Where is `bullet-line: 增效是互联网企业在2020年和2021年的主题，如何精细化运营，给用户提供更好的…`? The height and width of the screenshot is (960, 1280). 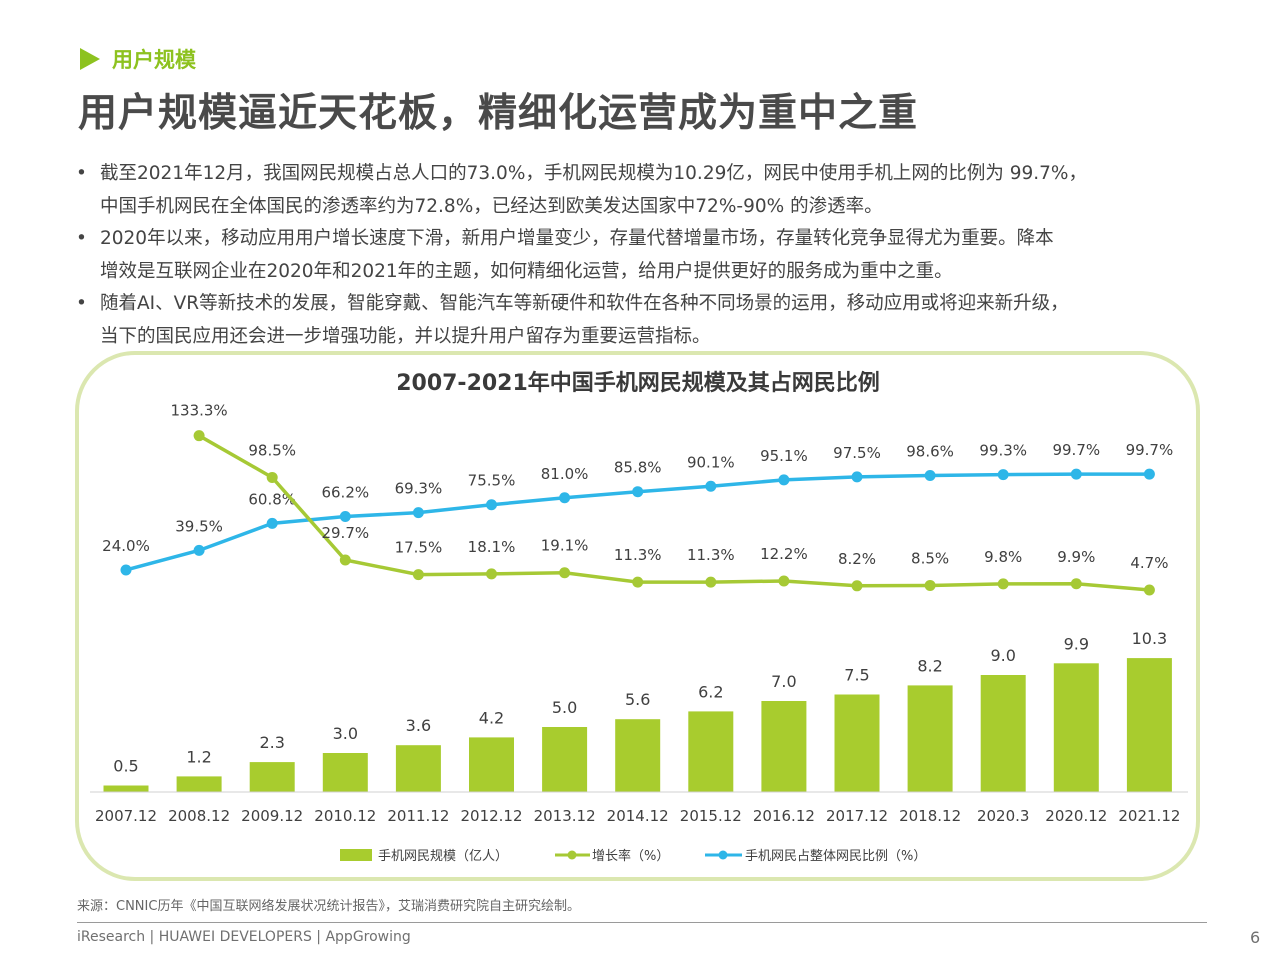
bullet-line: 增效是互联网企业在2020年和2021年的主题，如何精细化运营，给用户提供更好的… is located at coordinates (526, 271).